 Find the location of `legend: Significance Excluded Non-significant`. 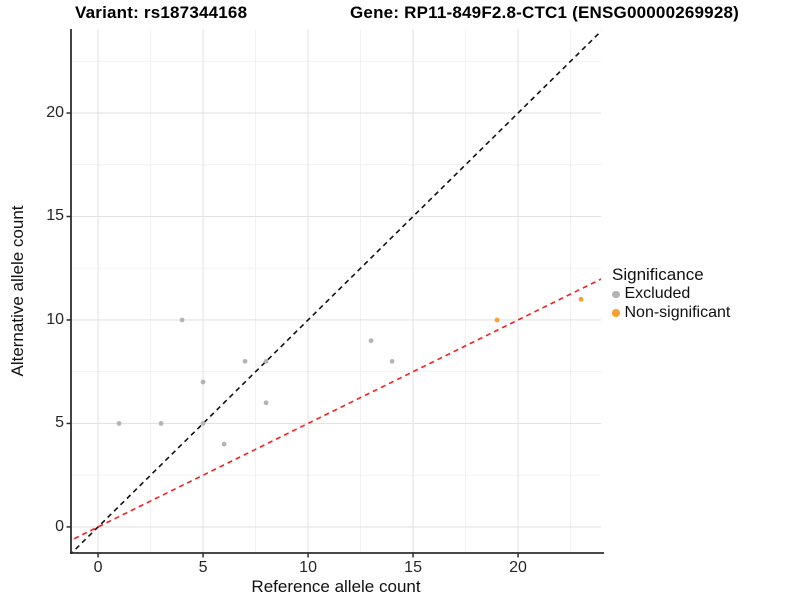

legend: Significance Excluded Non-significant is located at coordinates (671, 293).